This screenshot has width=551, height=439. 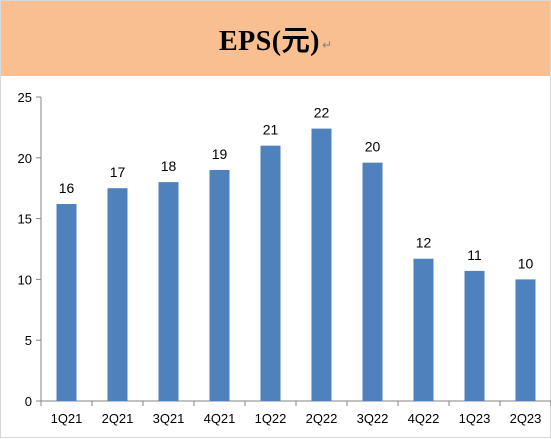 I want to click on x-tick-label-1Q21: 1Q21, so click(x=67, y=418).